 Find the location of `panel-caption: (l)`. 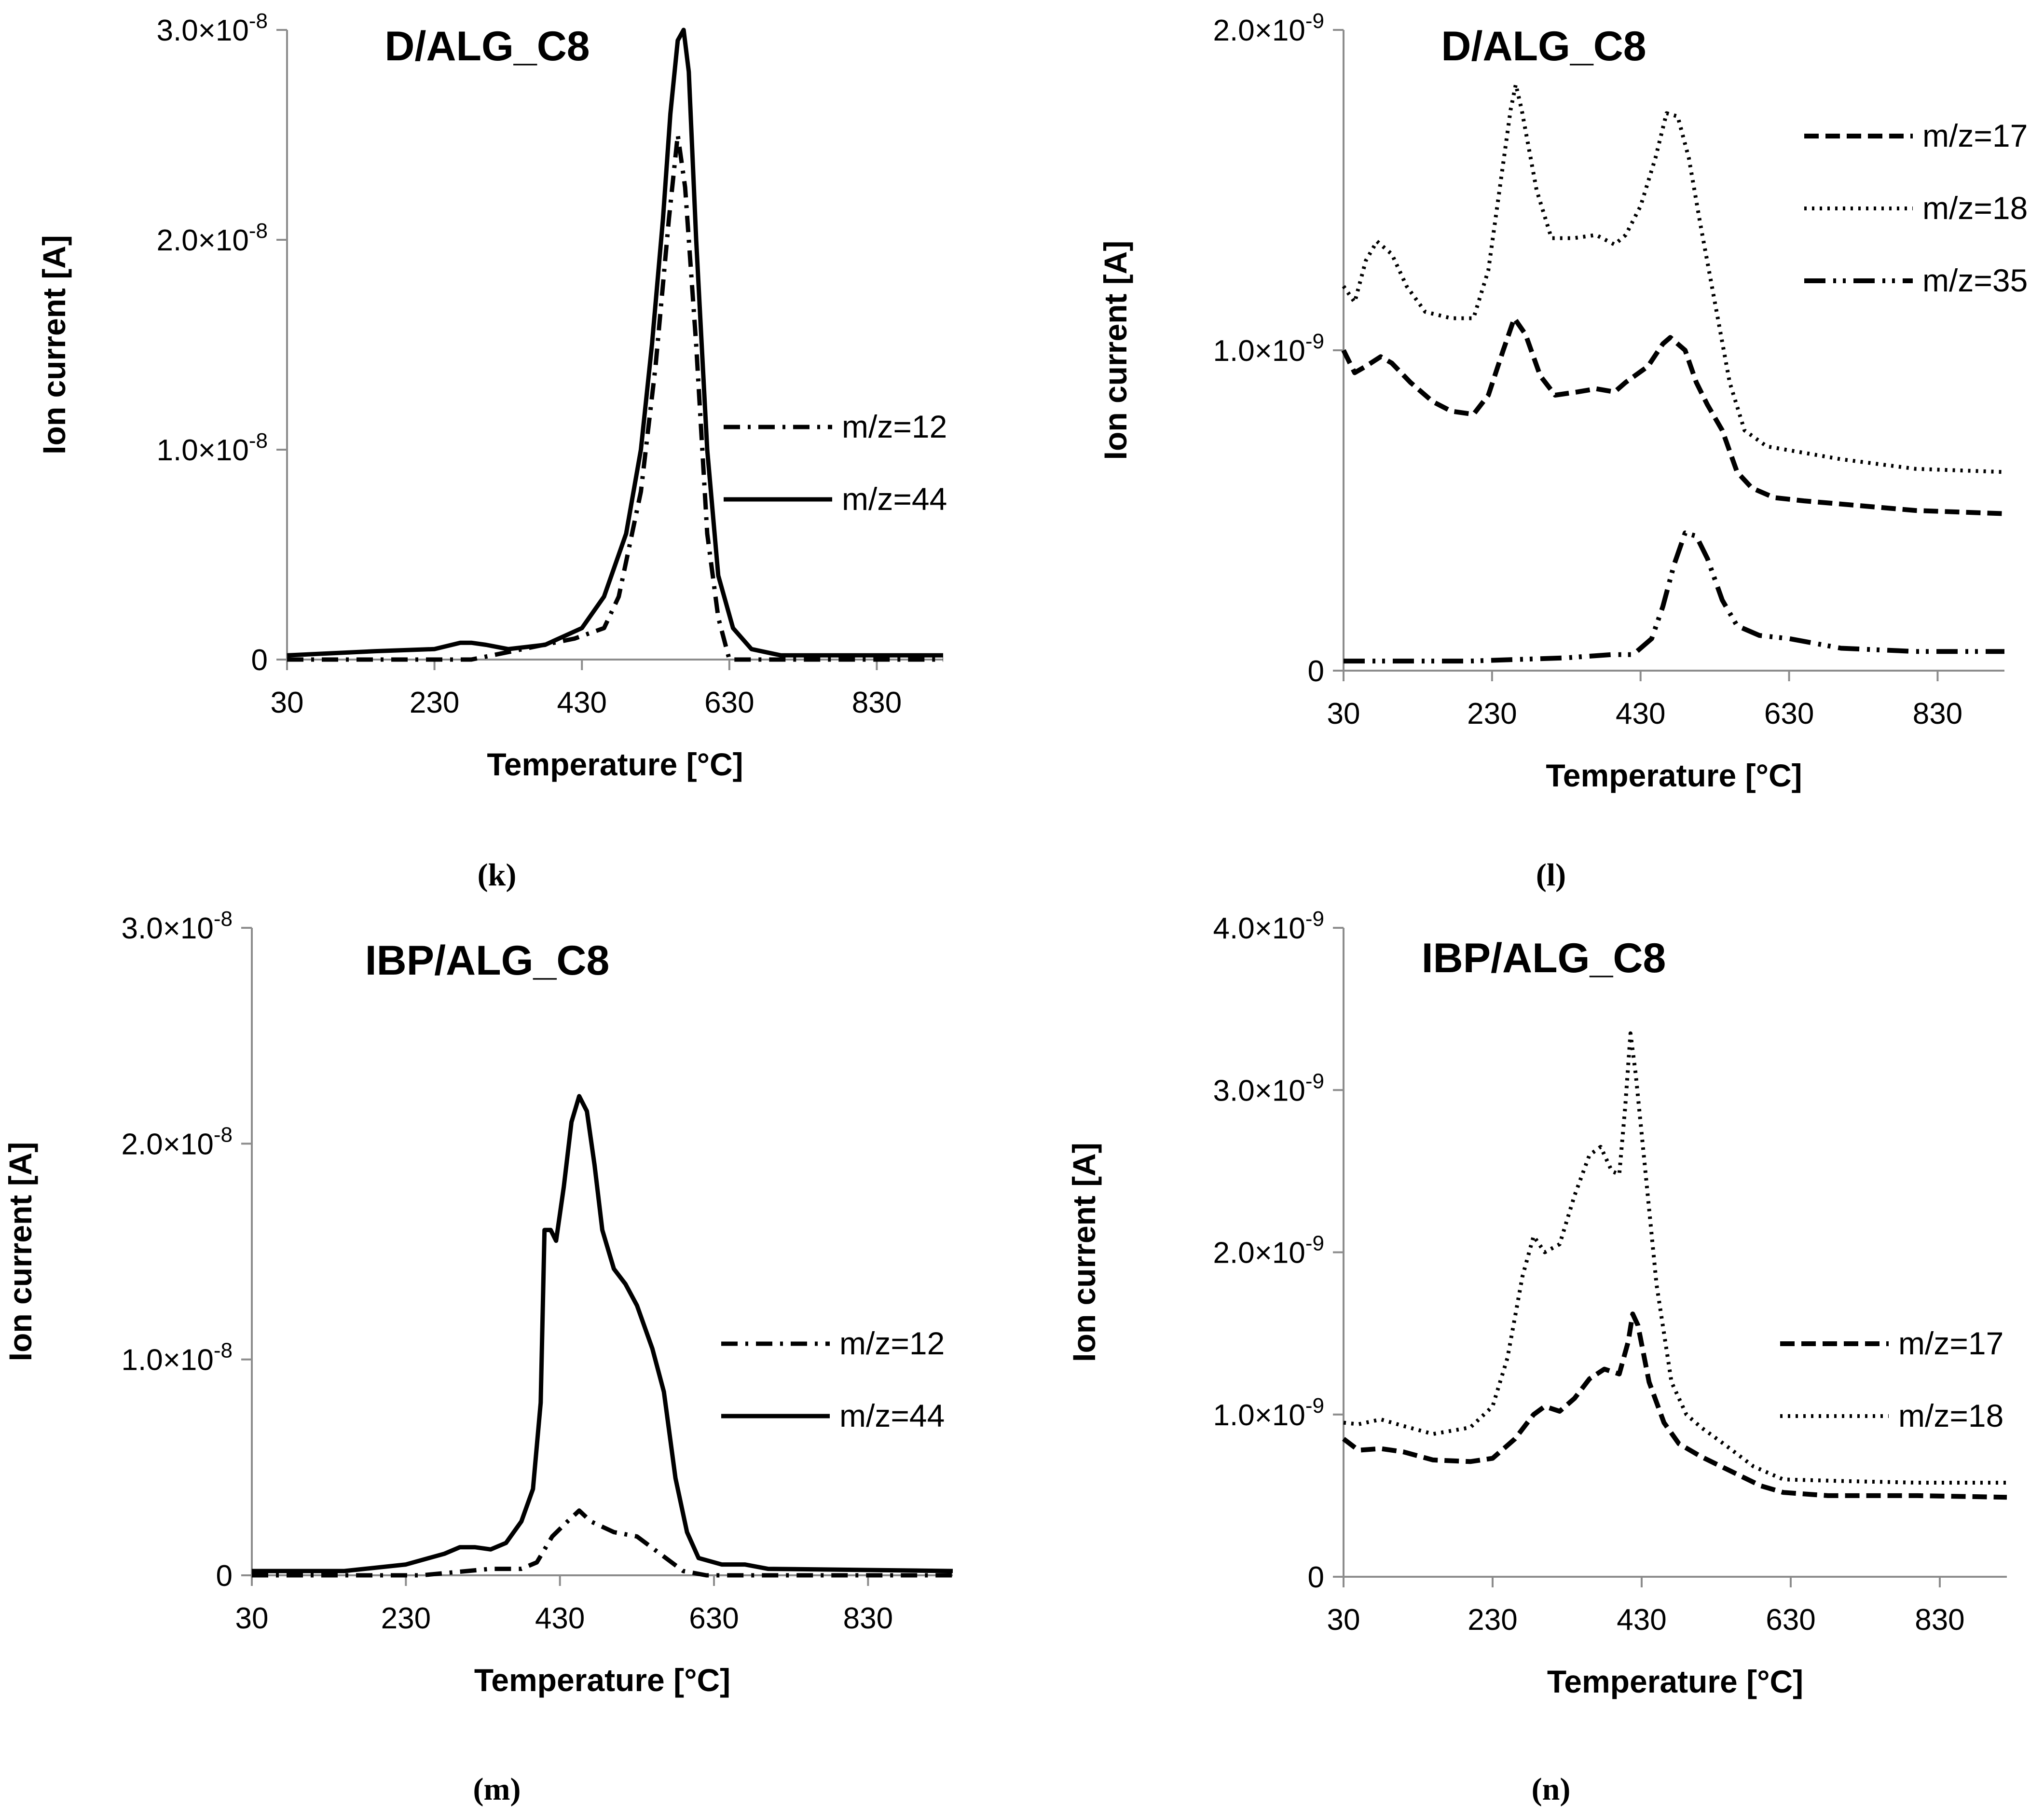

panel-caption: (l) is located at coordinates (1551, 875).